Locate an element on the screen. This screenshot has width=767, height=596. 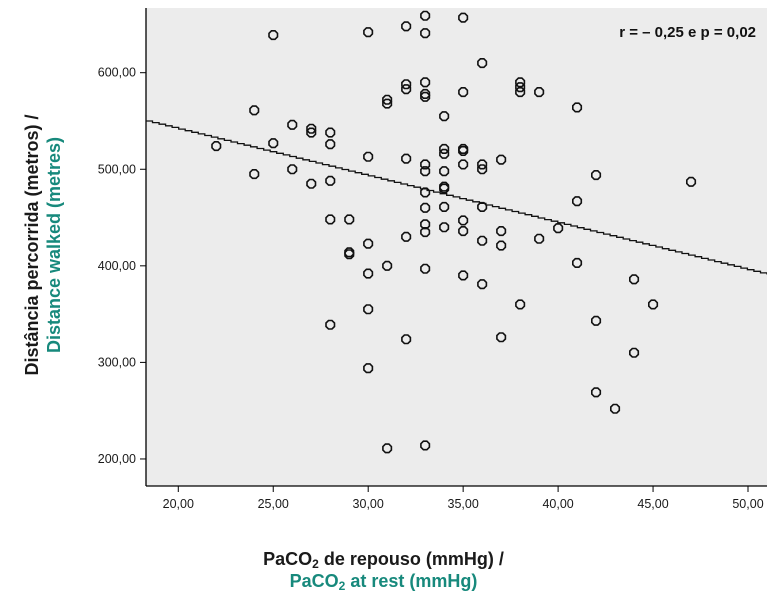
x-tick-label: 25,00 is located at coordinates (273, 504).